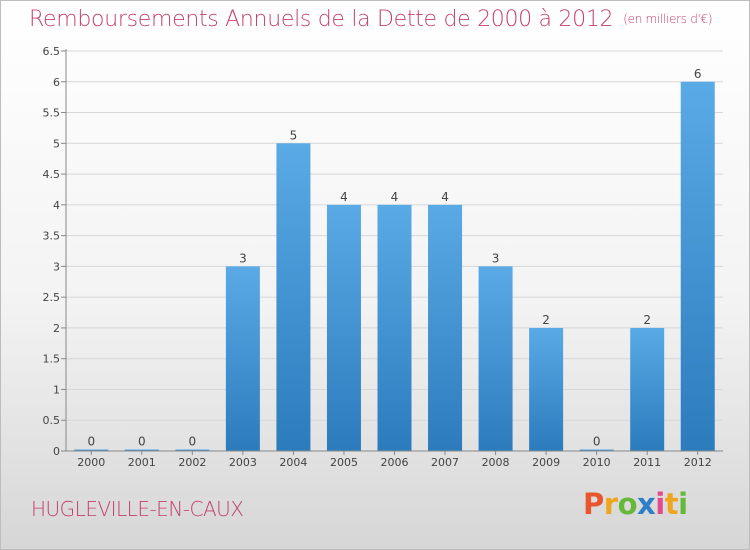 The height and width of the screenshot is (550, 750). What do you see at coordinates (52, 359) in the screenshot?
I see `y-tick-label: 1.5` at bounding box center [52, 359].